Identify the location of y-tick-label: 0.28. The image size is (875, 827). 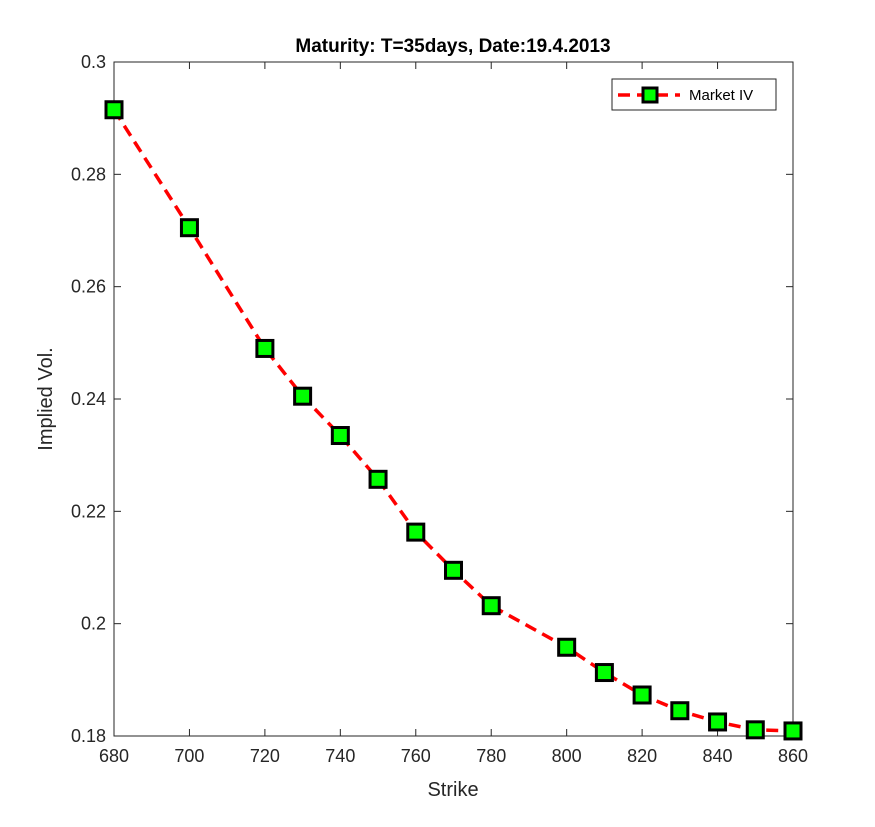
(88, 174).